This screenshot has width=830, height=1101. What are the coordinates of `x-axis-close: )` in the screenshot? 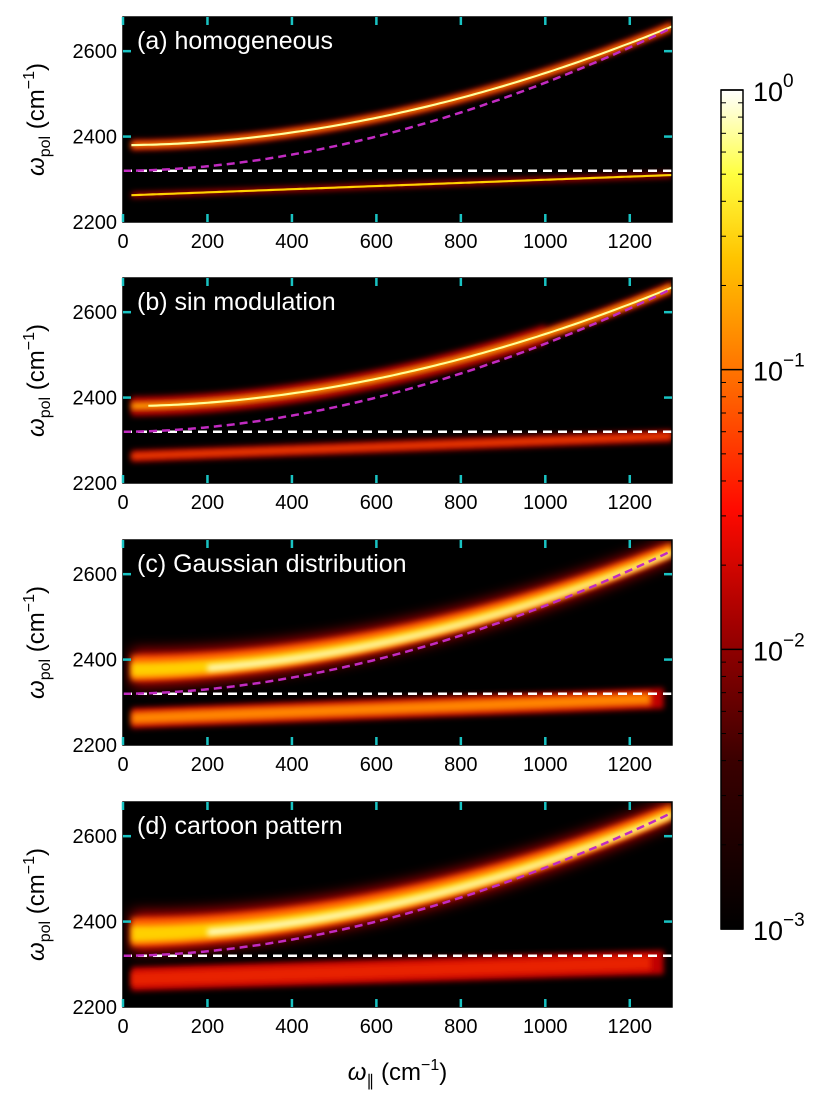 It's located at (443, 1072).